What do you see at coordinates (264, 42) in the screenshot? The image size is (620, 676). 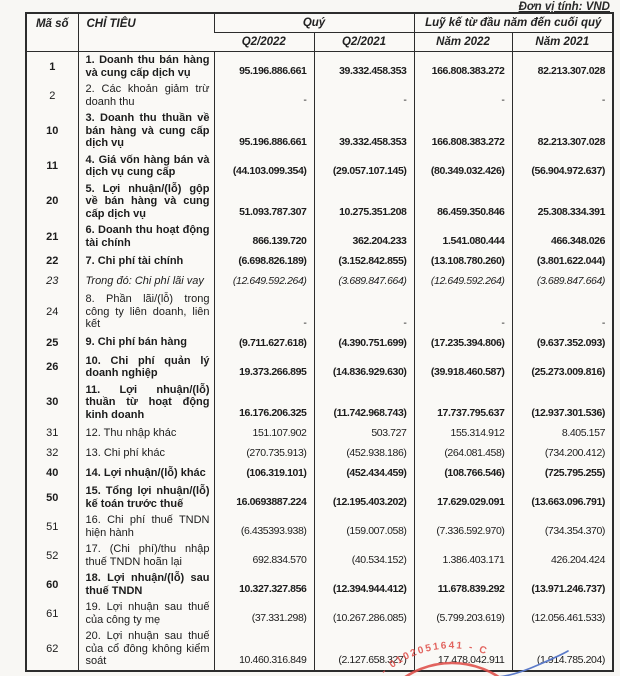 I see `header-col-q2-2022: Q2/2022` at bounding box center [264, 42].